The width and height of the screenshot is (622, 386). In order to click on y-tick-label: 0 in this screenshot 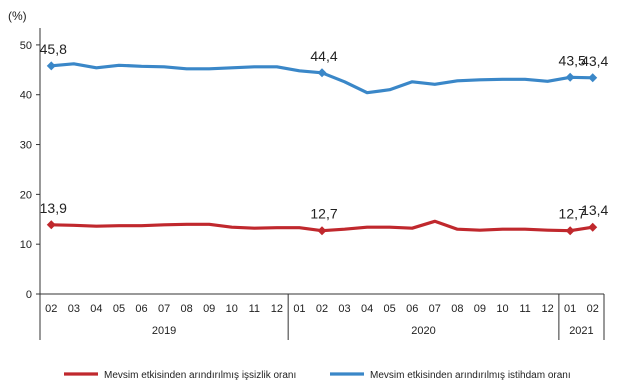, I will do `click(29, 295)`.